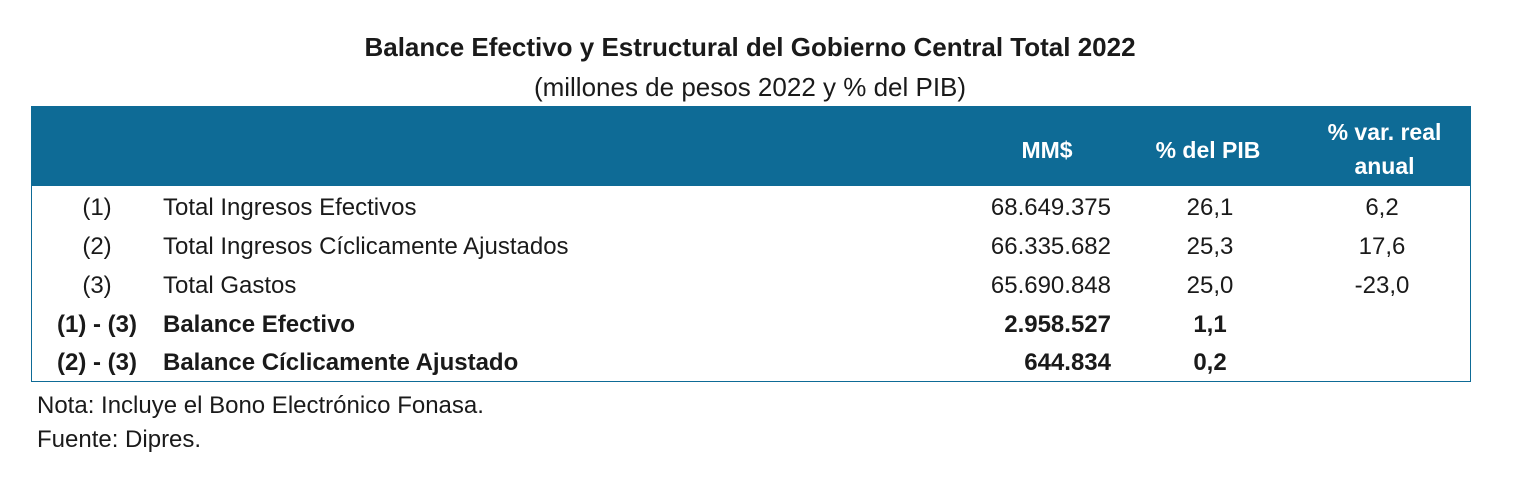 This screenshot has height=477, width=1539. I want to click on row-label: Total Ingresos Efectivos, so click(290, 207).